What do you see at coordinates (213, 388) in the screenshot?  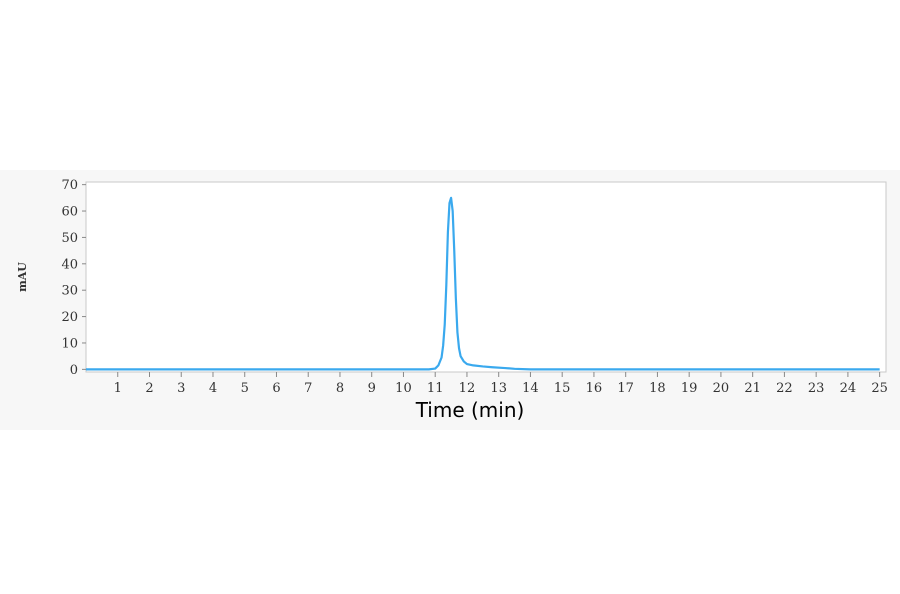 I see `x-tick-label: 4` at bounding box center [213, 388].